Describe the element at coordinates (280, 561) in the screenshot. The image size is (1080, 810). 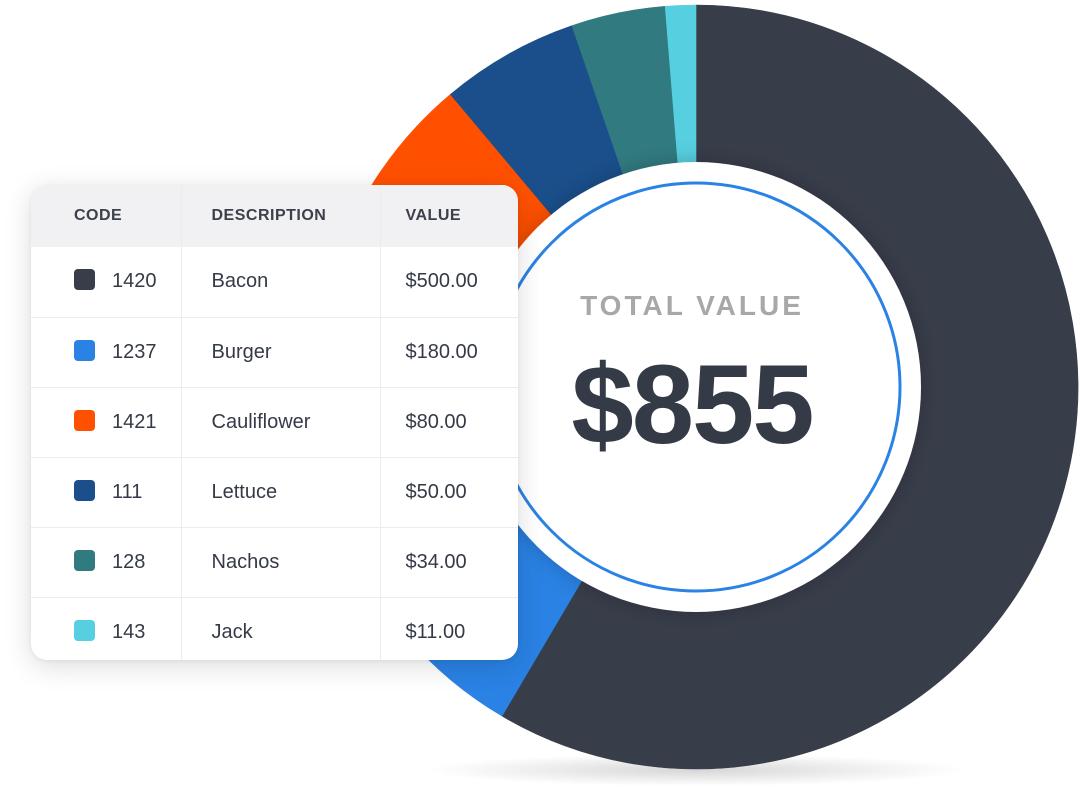
I see `row-description: Nachos` at that location.